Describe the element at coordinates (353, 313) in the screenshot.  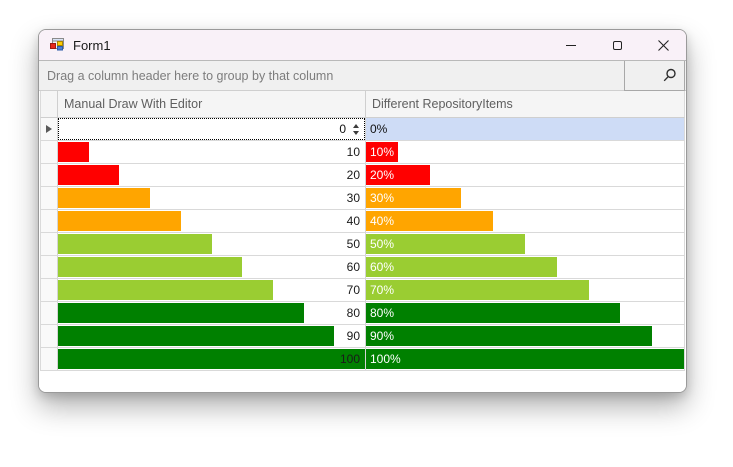
I see `cell-value: 80` at that location.